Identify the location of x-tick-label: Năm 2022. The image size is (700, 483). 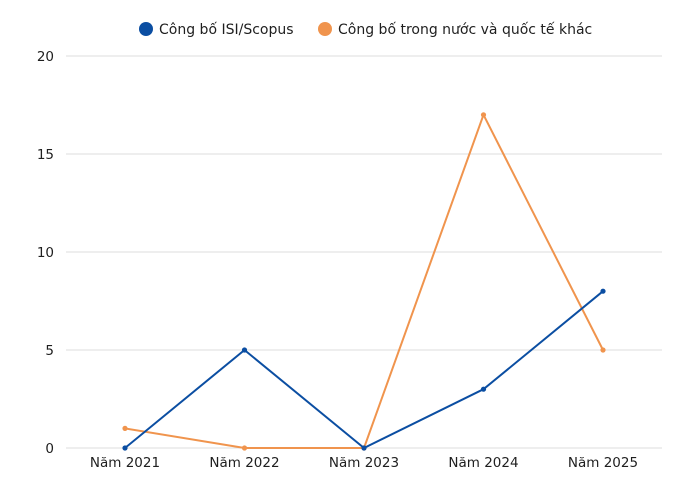
(244, 463).